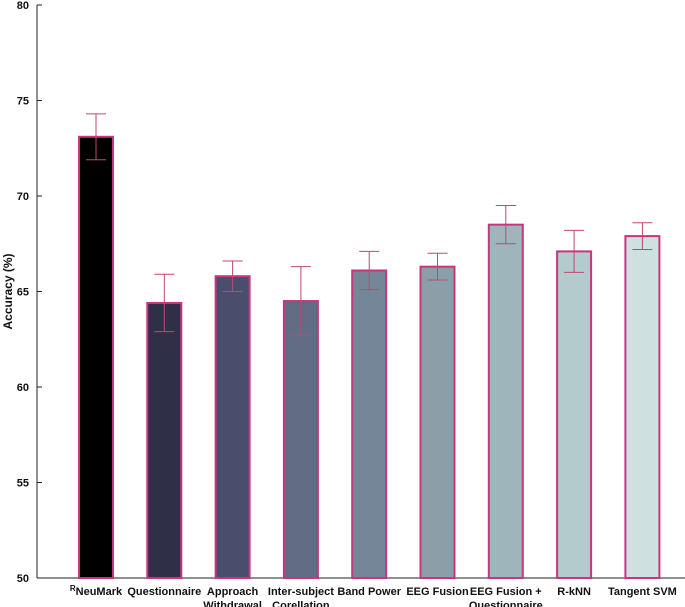 This screenshot has width=685, height=607. Describe the element at coordinates (23, 197) in the screenshot. I see `y-tick-label: 70` at that location.